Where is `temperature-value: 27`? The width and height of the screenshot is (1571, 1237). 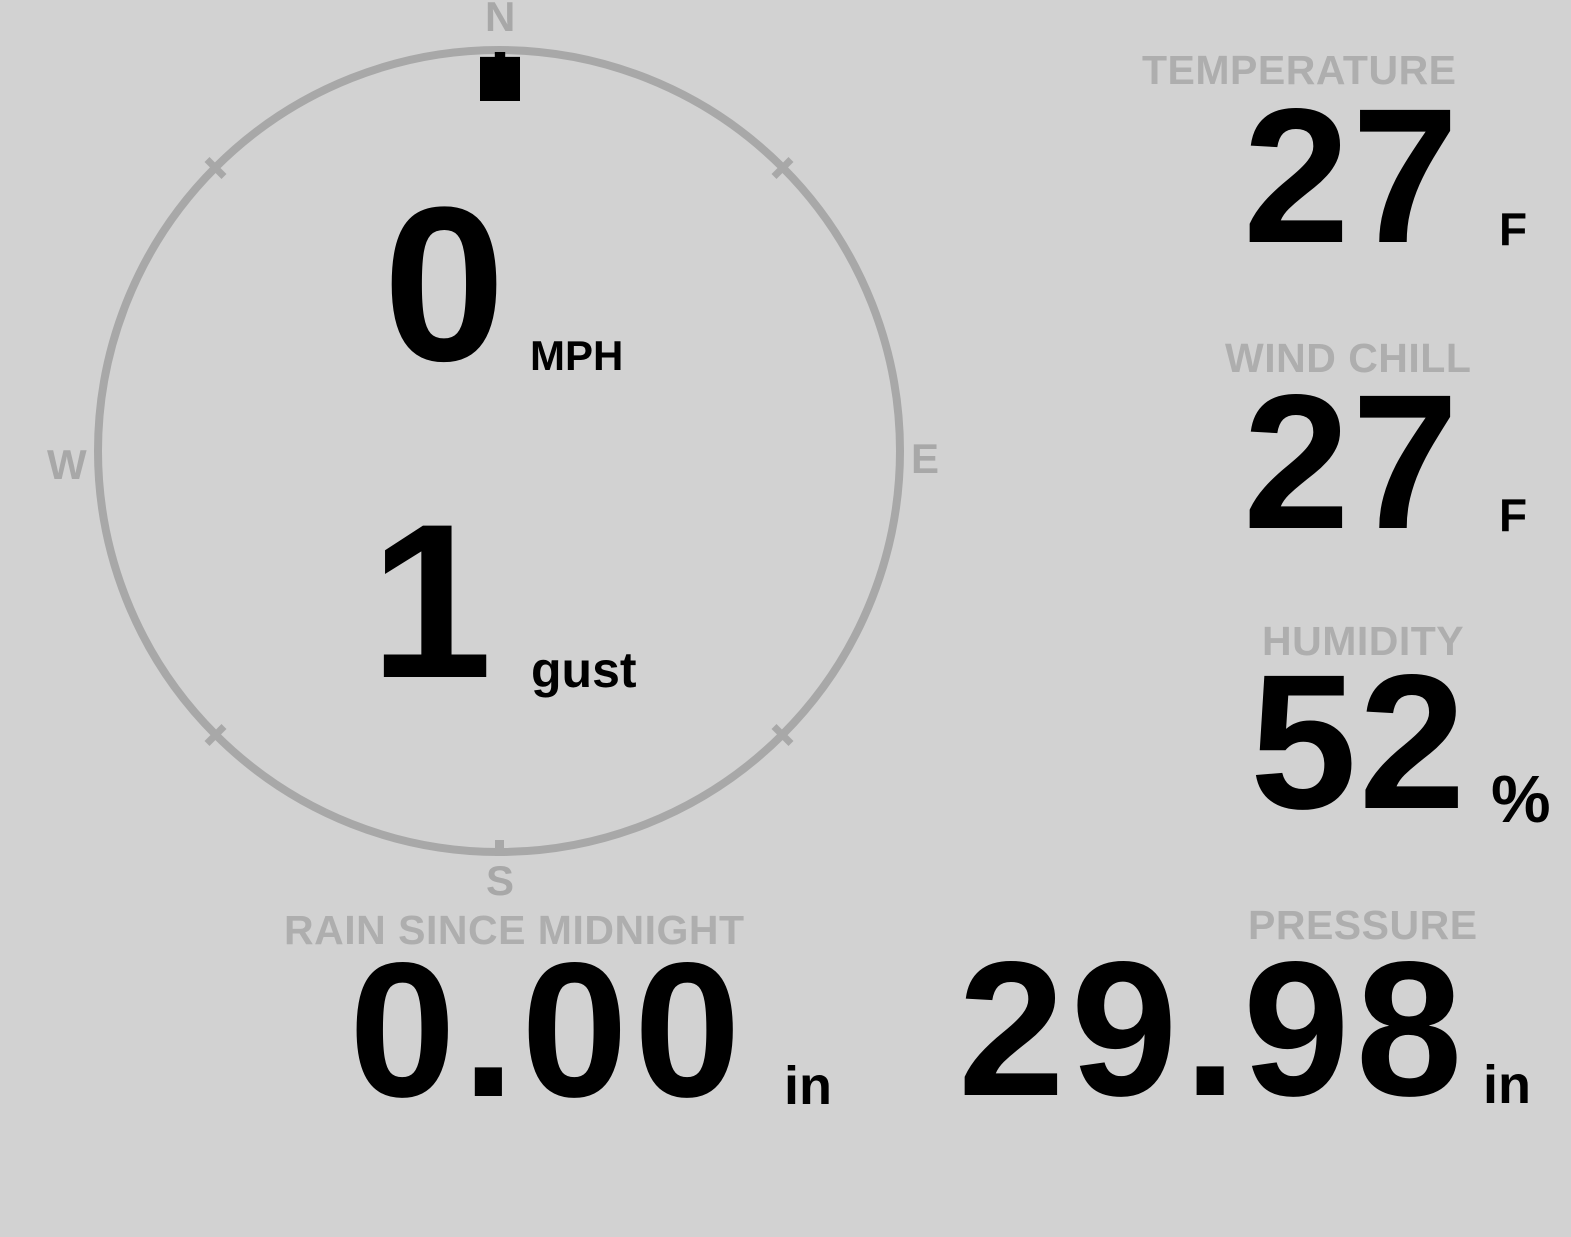 temperature-value: 27 is located at coordinates (1352, 175).